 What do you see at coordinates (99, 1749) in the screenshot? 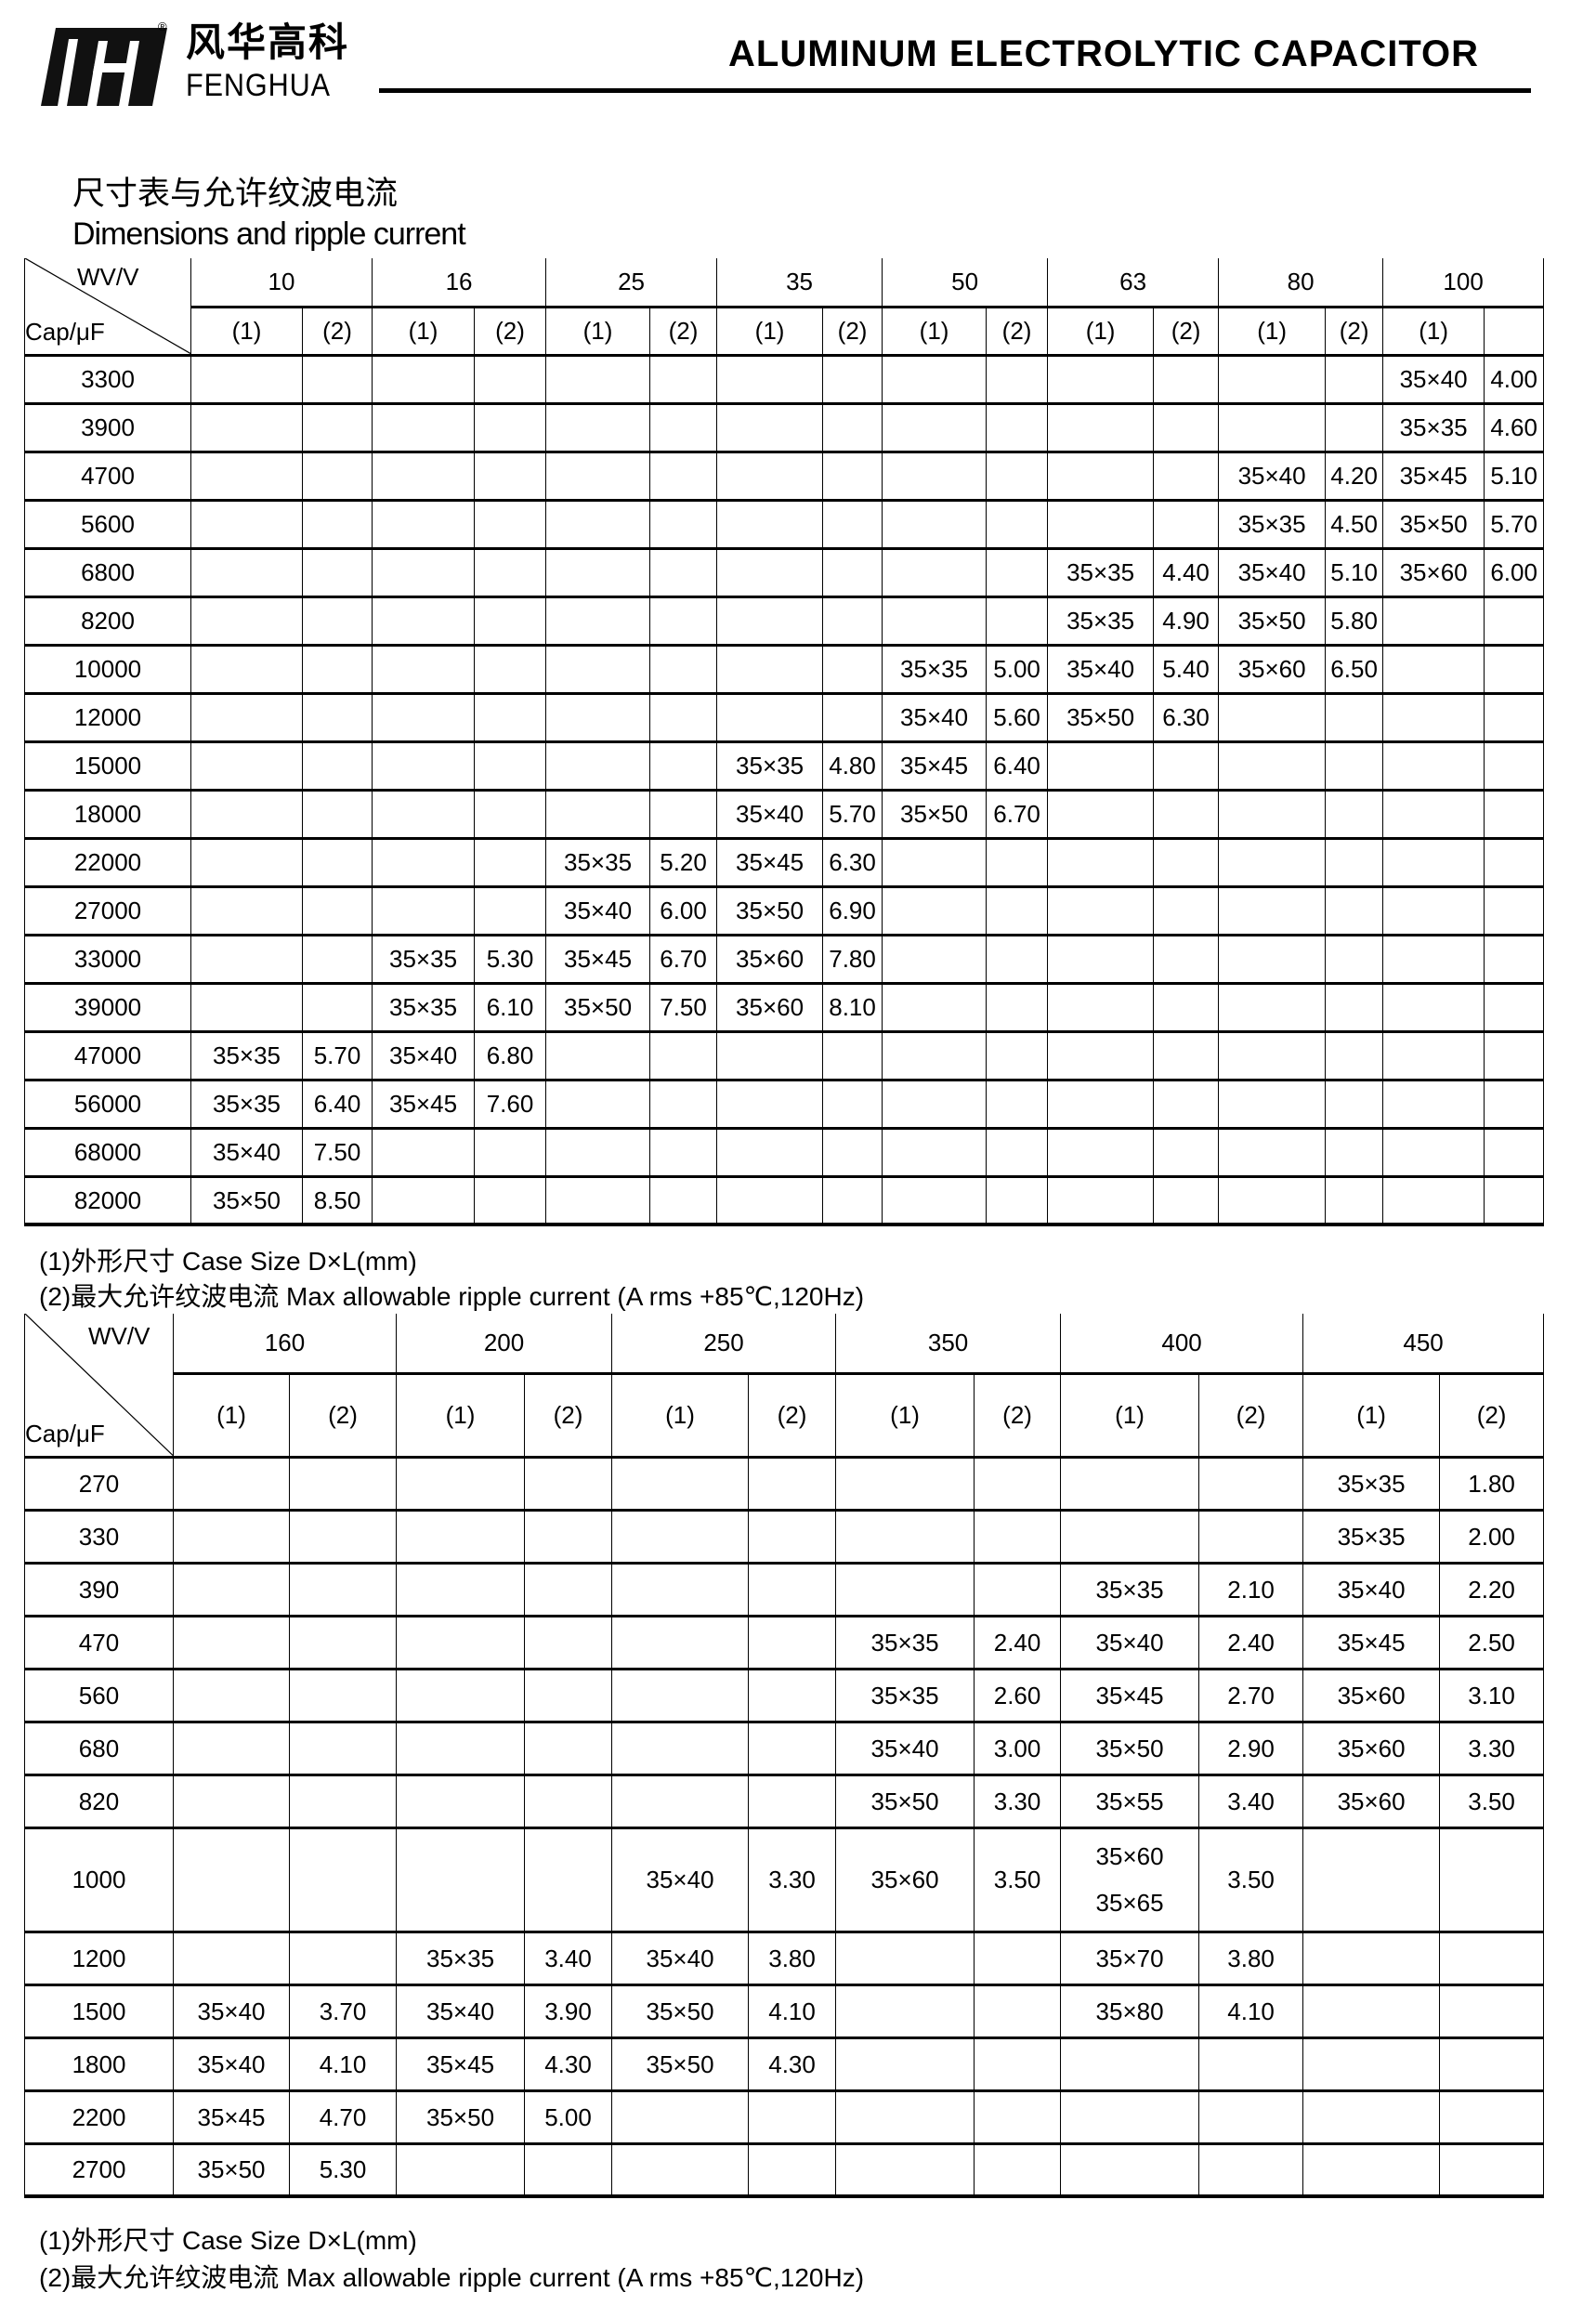
I see `capacitance-cell: 680` at bounding box center [99, 1749].